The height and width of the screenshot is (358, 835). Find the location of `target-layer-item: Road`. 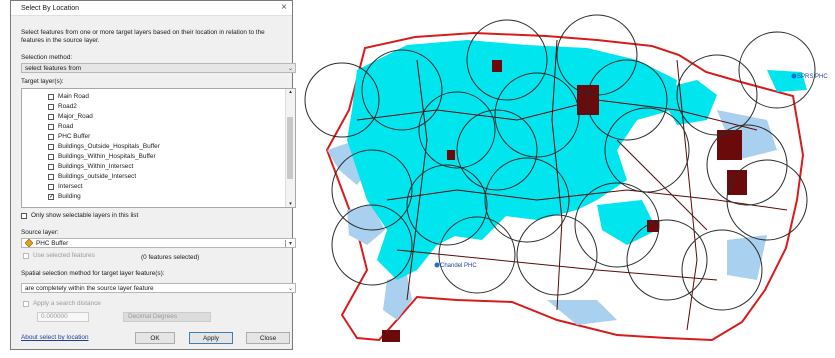

target-layer-item: Road is located at coordinates (60, 126).